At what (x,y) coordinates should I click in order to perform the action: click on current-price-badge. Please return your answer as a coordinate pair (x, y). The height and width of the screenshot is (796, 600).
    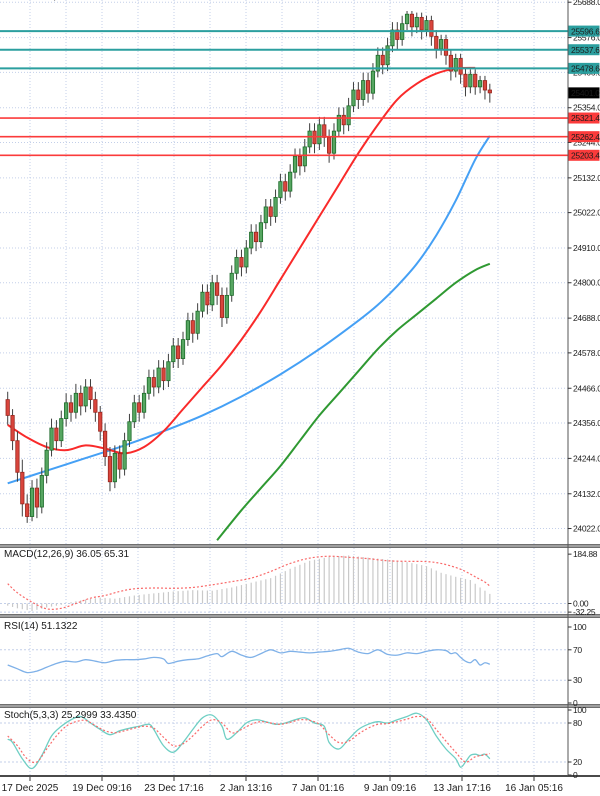
    Looking at the image, I should click on (584, 93).